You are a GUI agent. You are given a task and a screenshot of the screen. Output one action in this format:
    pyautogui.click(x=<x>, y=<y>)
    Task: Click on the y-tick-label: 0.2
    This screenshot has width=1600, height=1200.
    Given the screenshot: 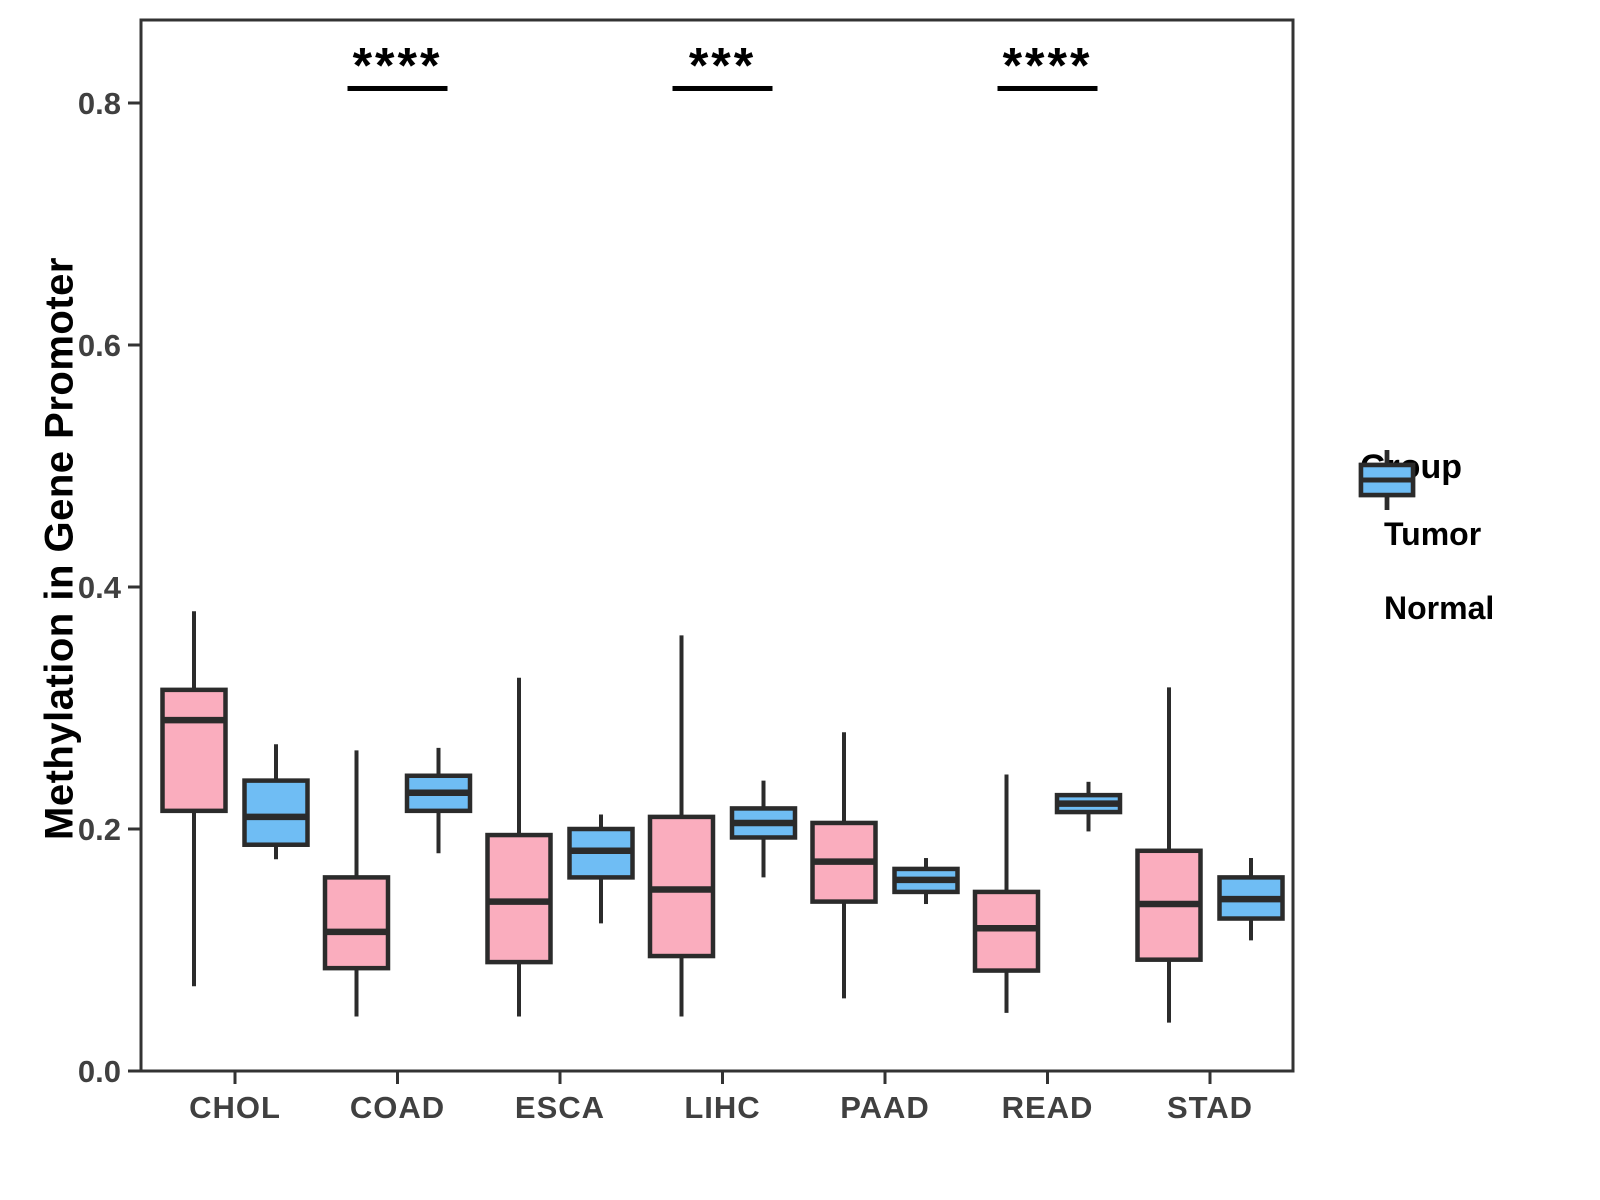 What is the action you would take?
    pyautogui.click(x=99, y=829)
    